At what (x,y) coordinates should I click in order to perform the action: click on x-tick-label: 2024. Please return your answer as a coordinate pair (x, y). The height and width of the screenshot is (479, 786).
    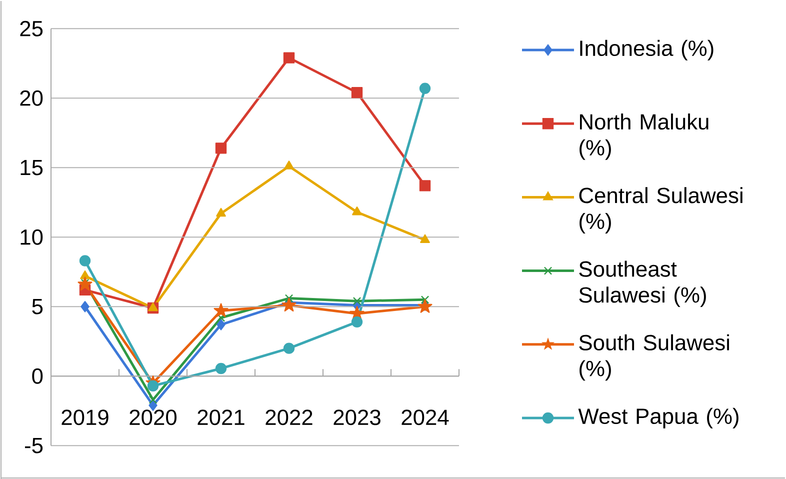
    Looking at the image, I should click on (425, 417).